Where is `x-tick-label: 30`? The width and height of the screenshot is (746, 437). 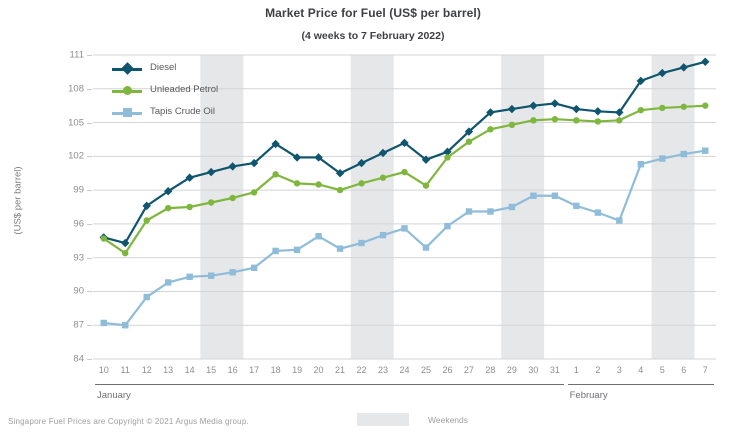
x-tick-label: 30 is located at coordinates (533, 370).